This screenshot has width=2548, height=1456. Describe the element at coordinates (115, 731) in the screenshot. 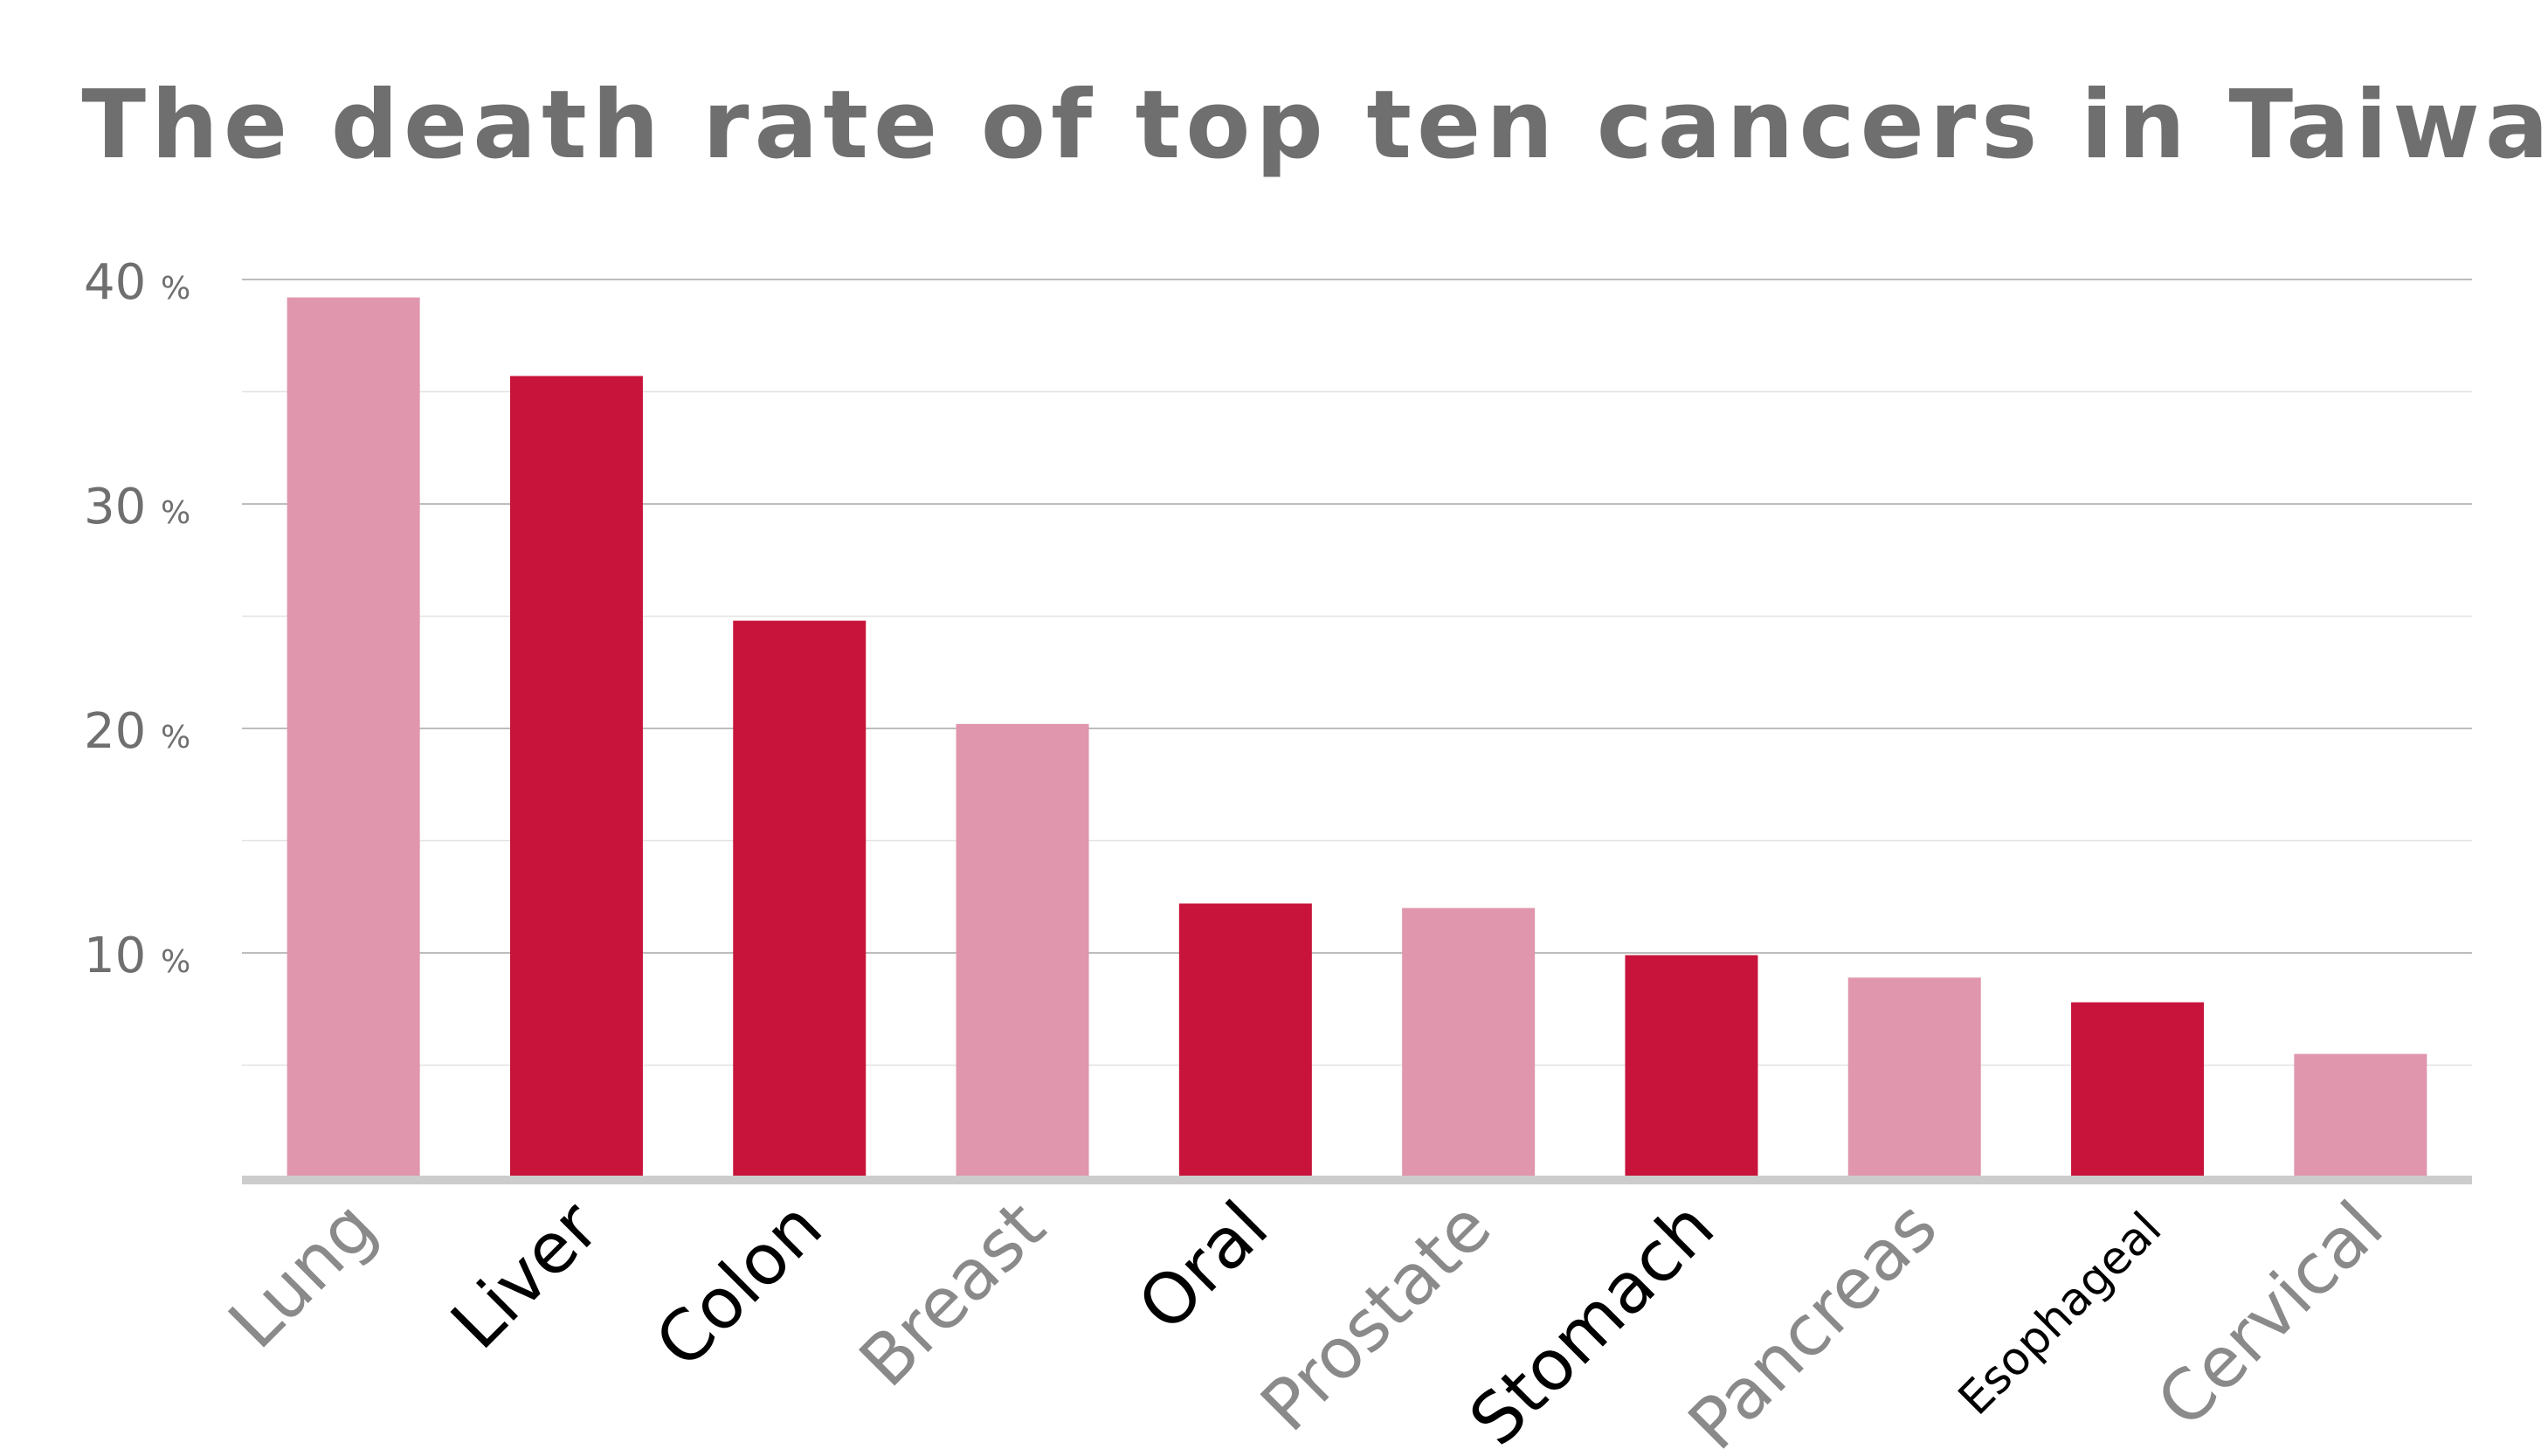

I see `y-tick-number: 20` at that location.